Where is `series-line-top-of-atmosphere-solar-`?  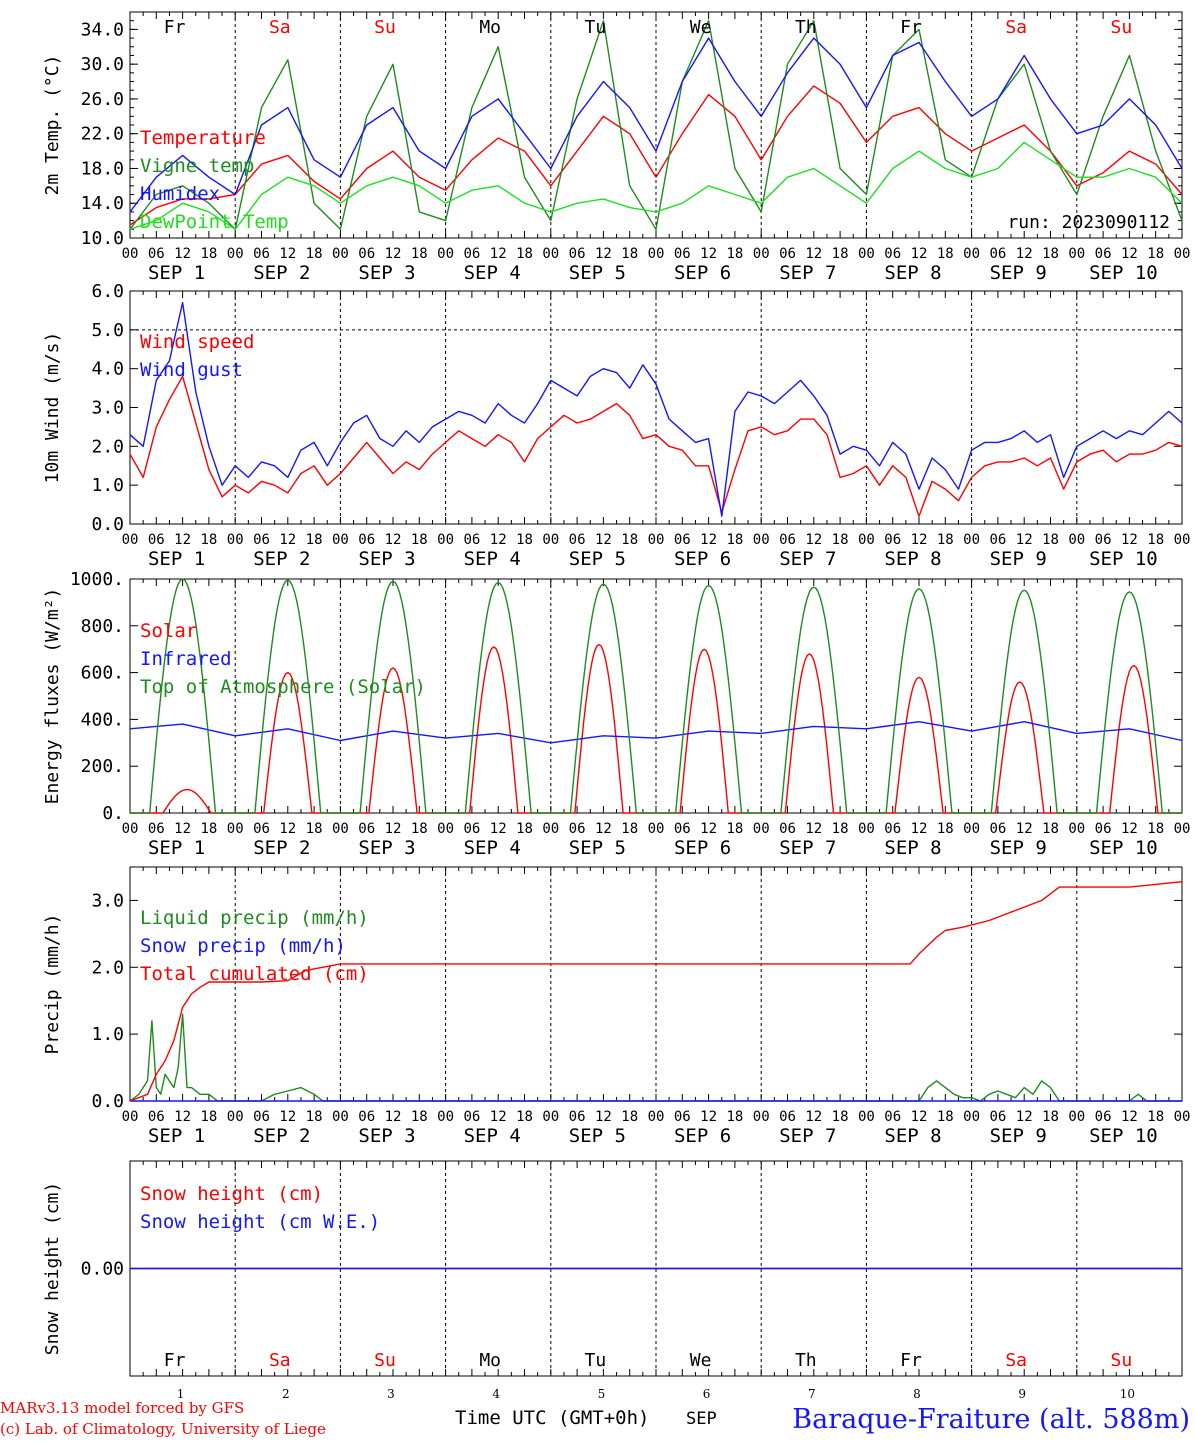 series-line-top-of-atmosphere-solar- is located at coordinates (656, 696).